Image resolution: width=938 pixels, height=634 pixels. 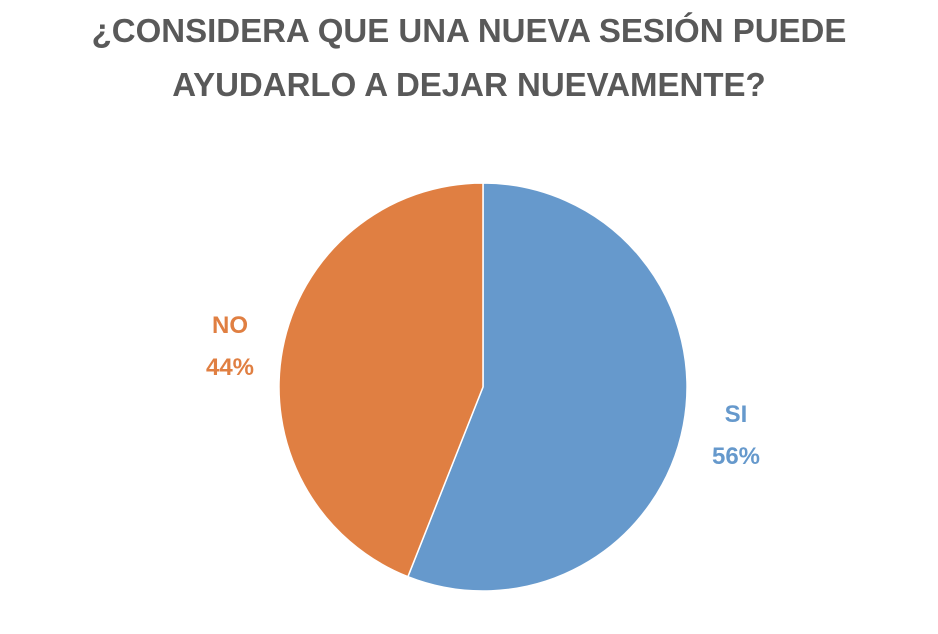 I want to click on chart-title-line-2: AYUDARLO A DEJAR NUEVAMENTE?, so click(x=469, y=84).